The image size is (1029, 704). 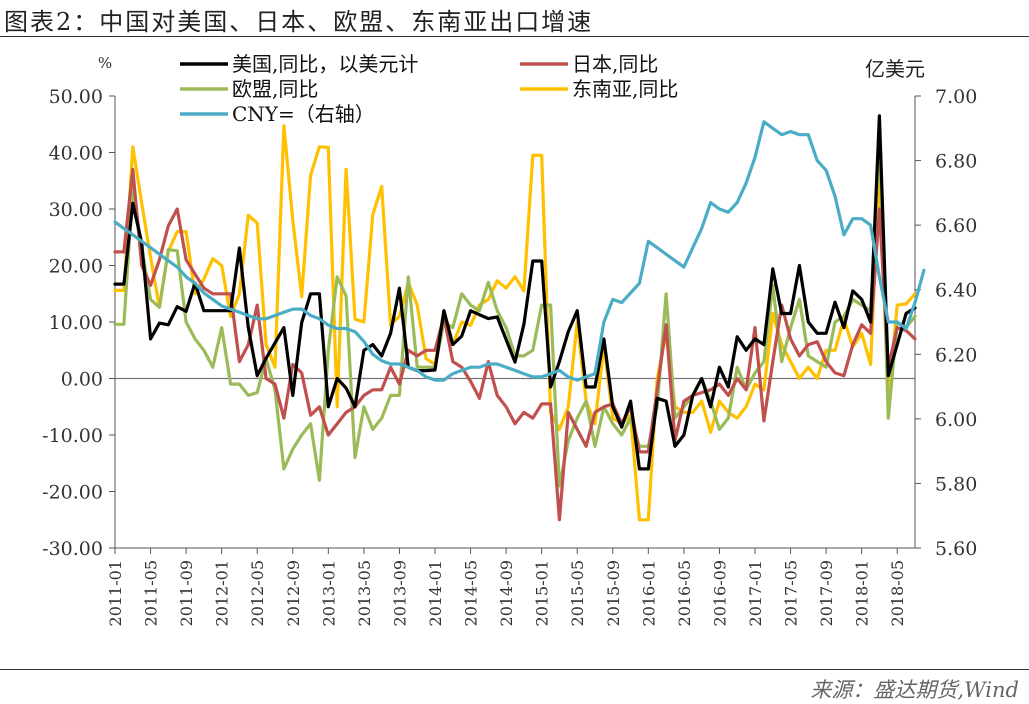 What do you see at coordinates (648, 593) in the screenshot?
I see `x-tick-label: 2016-01` at bounding box center [648, 593].